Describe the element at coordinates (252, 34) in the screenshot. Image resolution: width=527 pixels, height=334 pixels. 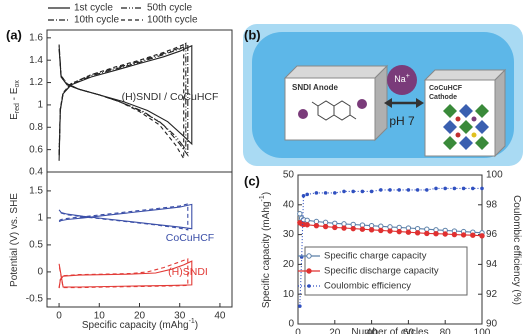
I see `panel-label: (b)` at that location.